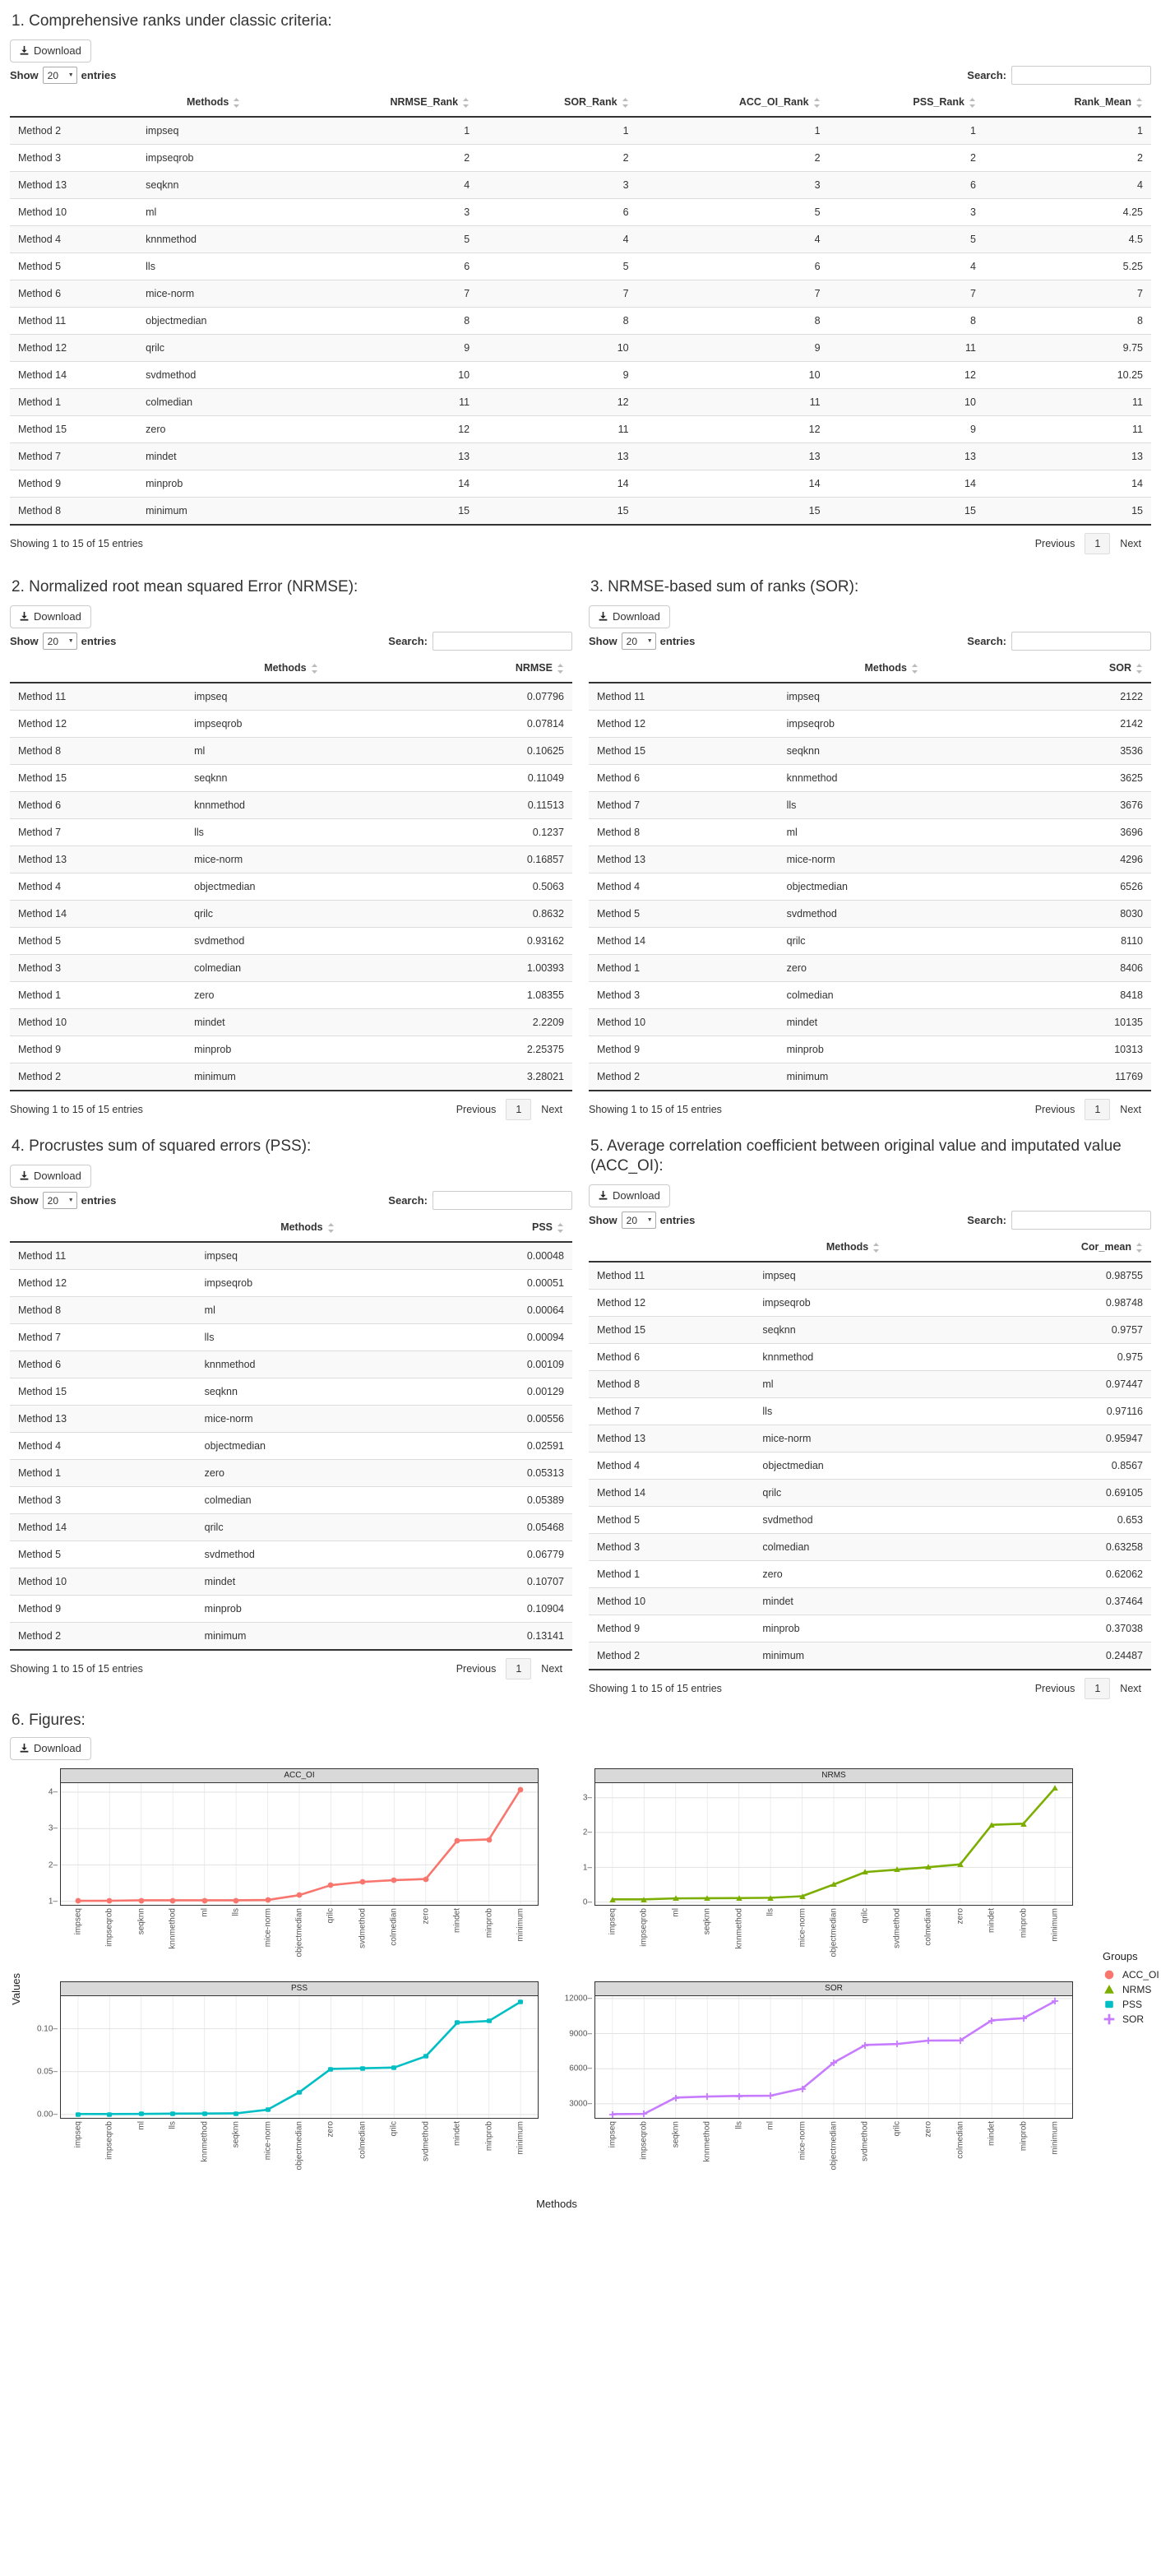 Image resolution: width=1161 pixels, height=2576 pixels. Describe the element at coordinates (853, 1303) in the screenshot. I see `table-cell: impseqrob` at that location.